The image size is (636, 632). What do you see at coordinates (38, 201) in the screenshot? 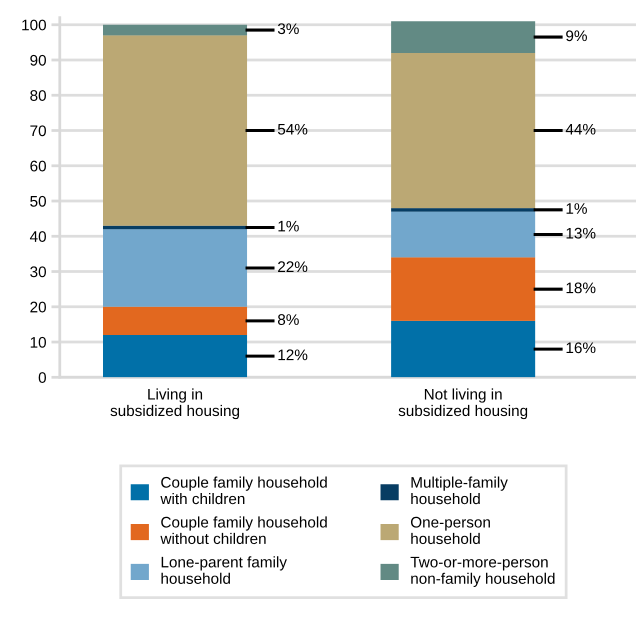
I see `y-tick-label: 50` at bounding box center [38, 201].